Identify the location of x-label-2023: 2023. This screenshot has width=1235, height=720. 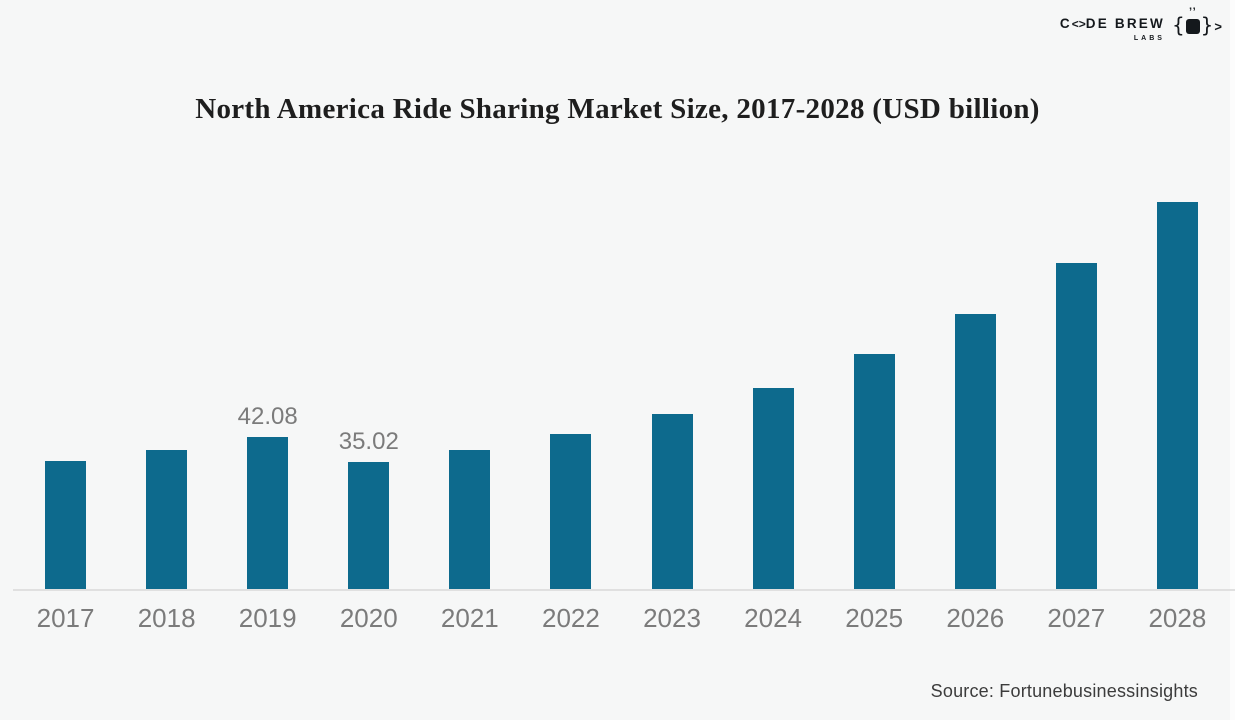
(672, 618).